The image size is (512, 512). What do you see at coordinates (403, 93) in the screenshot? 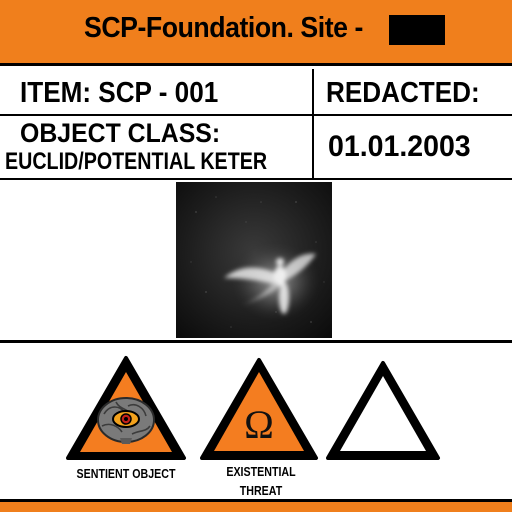
I see `redacted-label: REDACTED:` at bounding box center [403, 93].